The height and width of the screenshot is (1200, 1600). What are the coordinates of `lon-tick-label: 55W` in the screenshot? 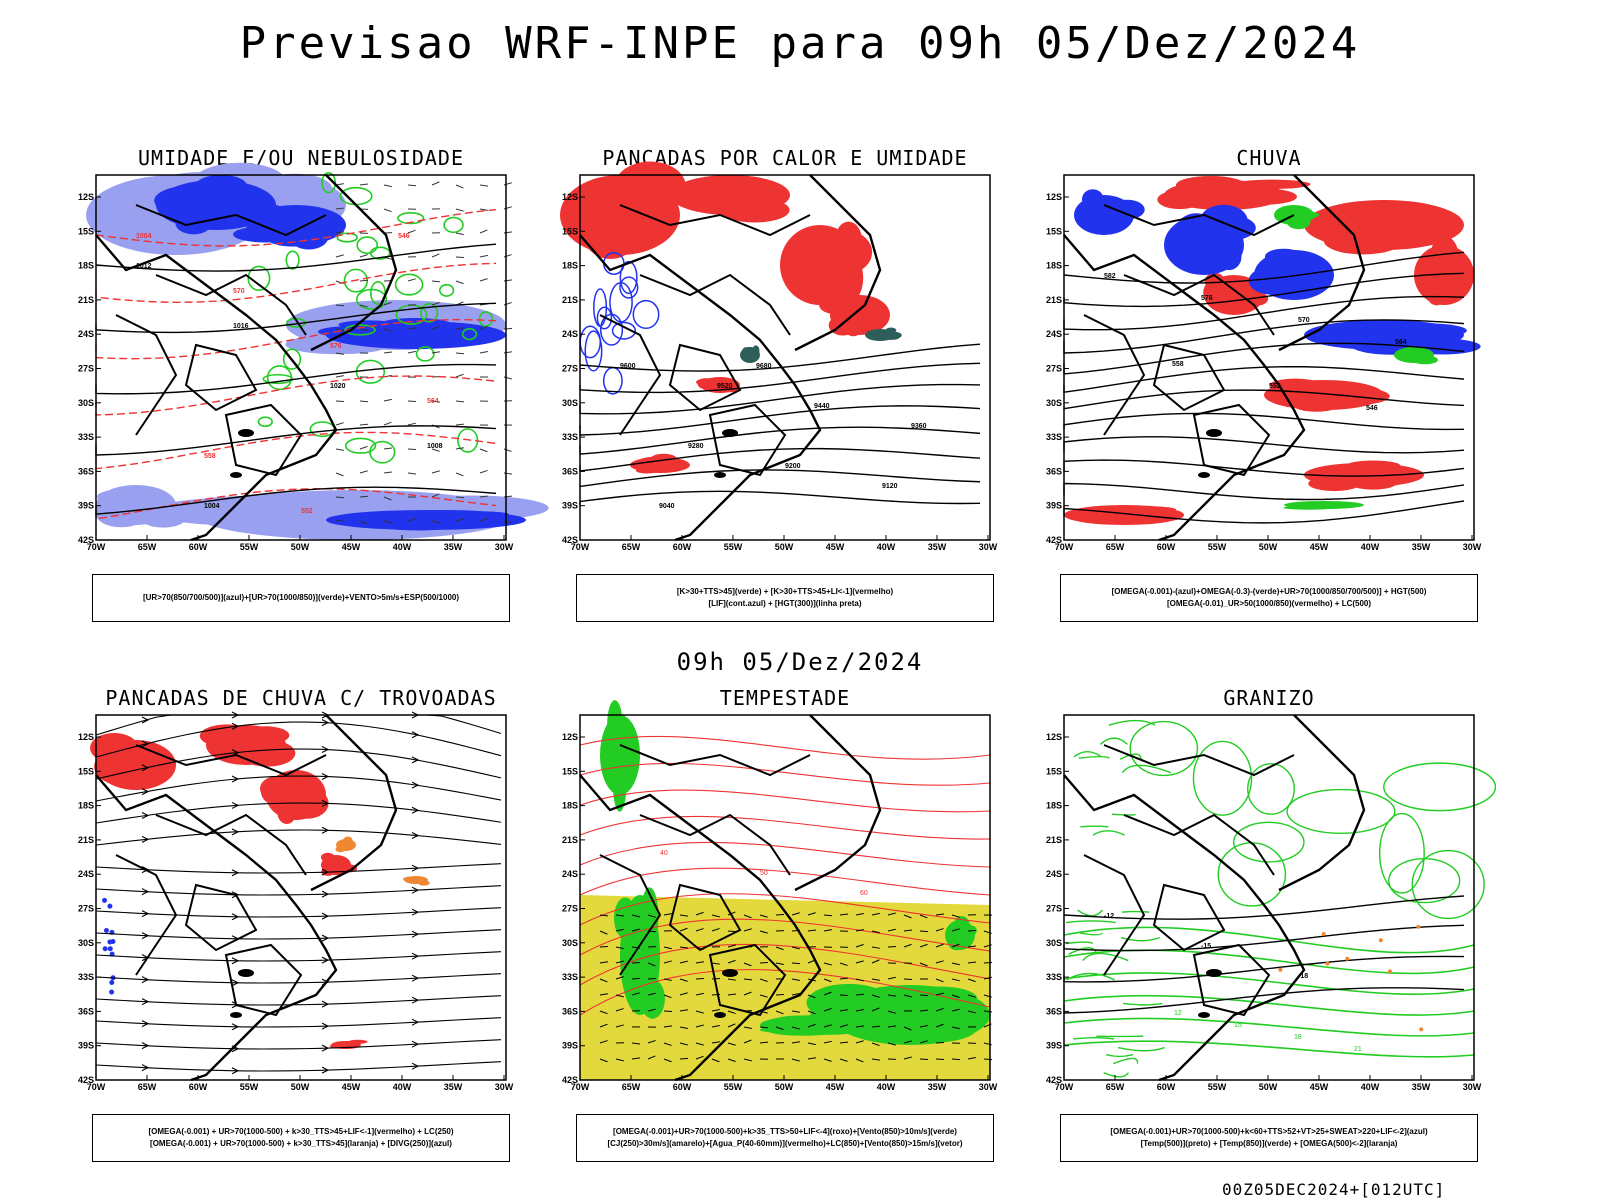 It's located at (1217, 547).